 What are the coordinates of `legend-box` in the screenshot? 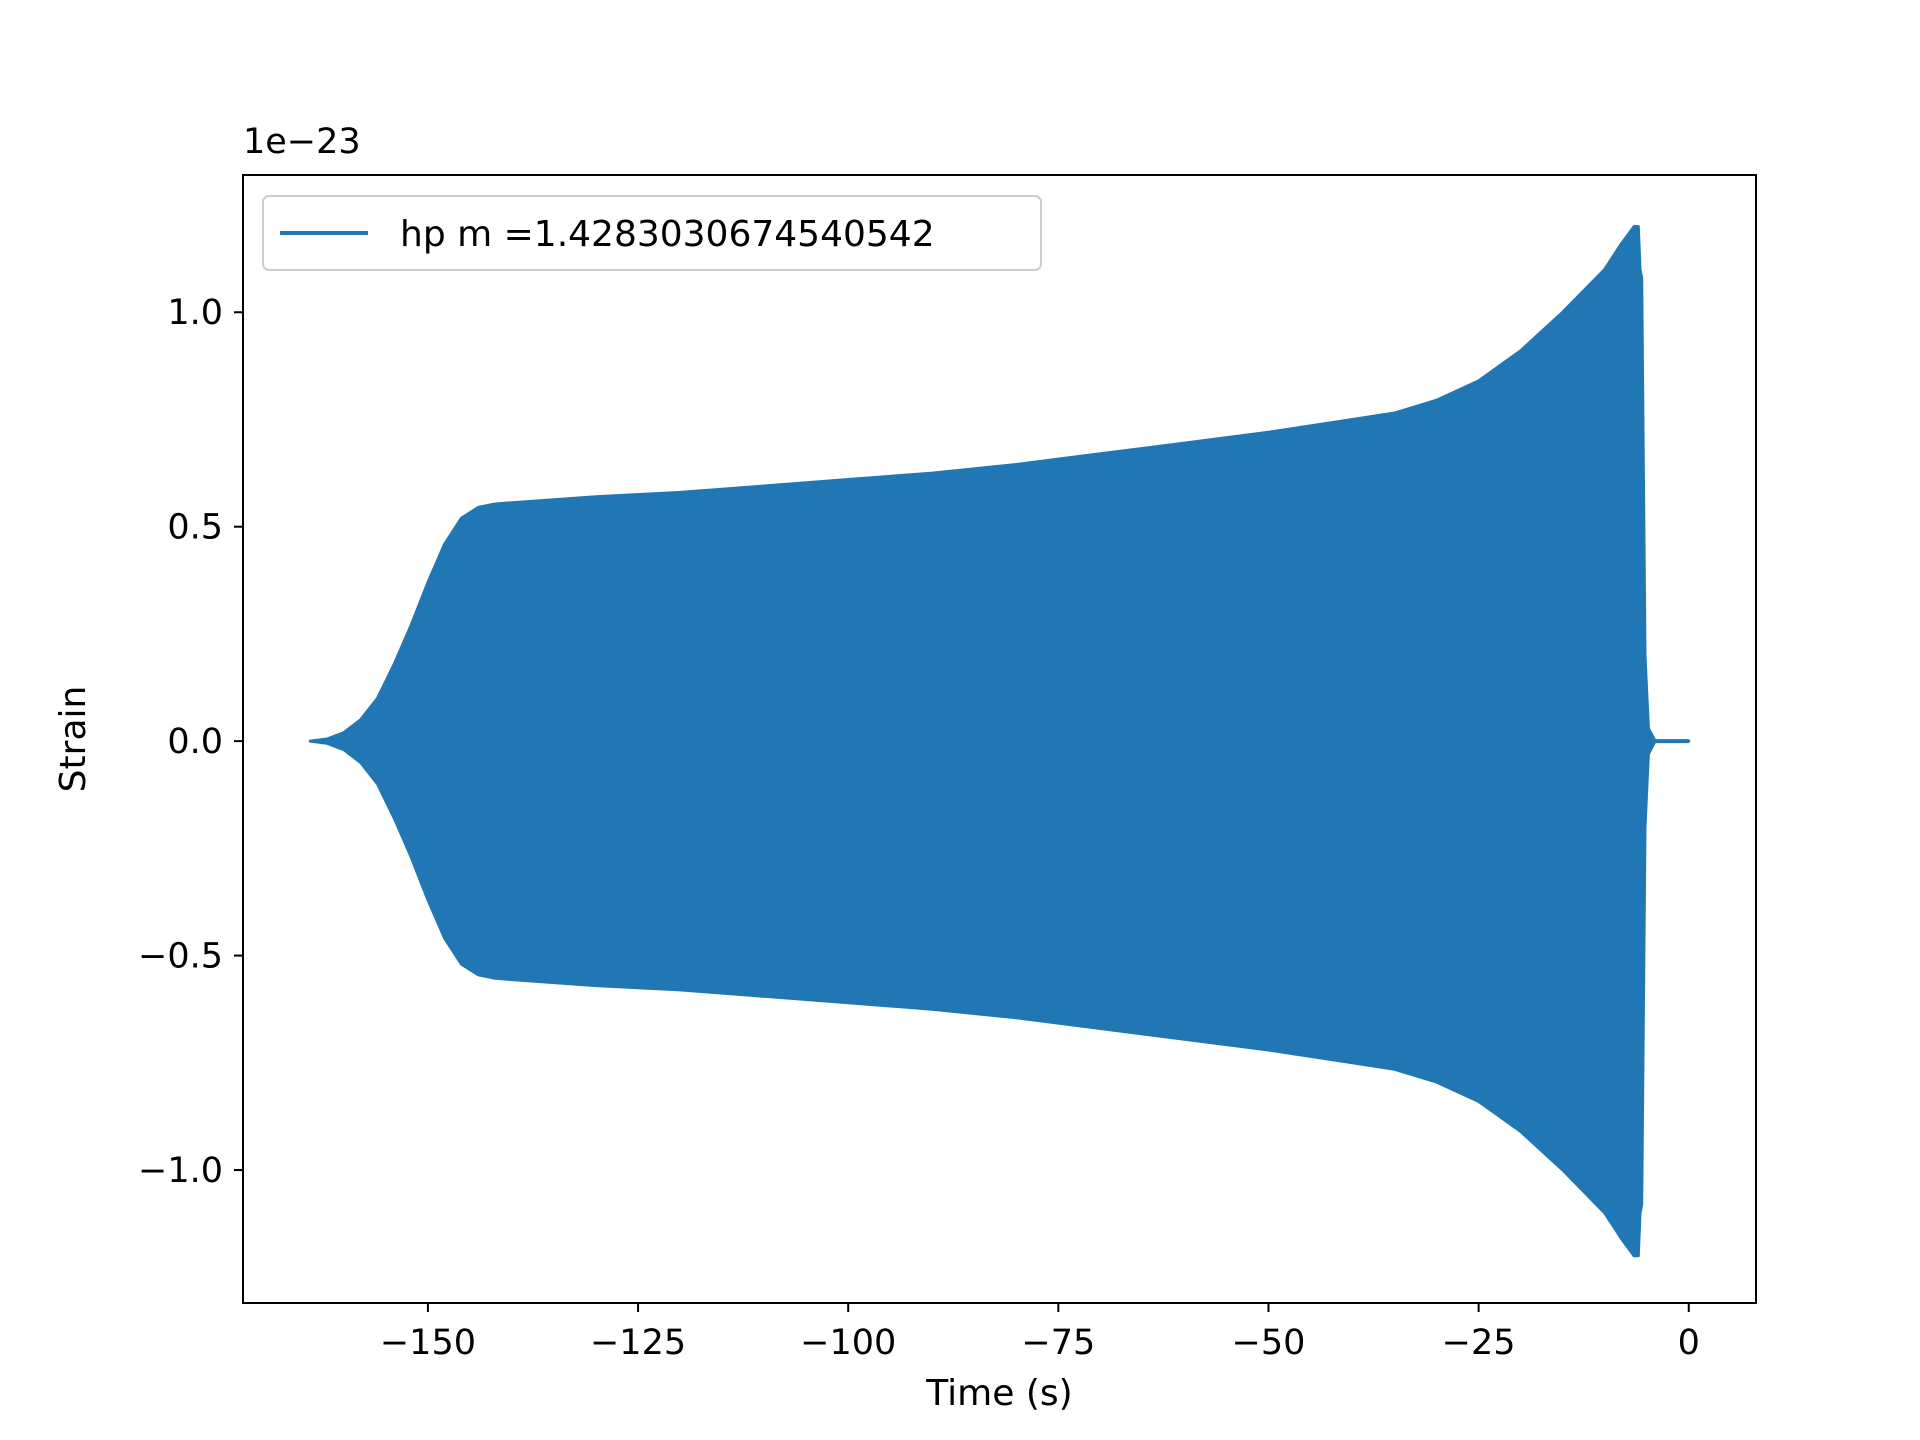 It's located at (652, 233).